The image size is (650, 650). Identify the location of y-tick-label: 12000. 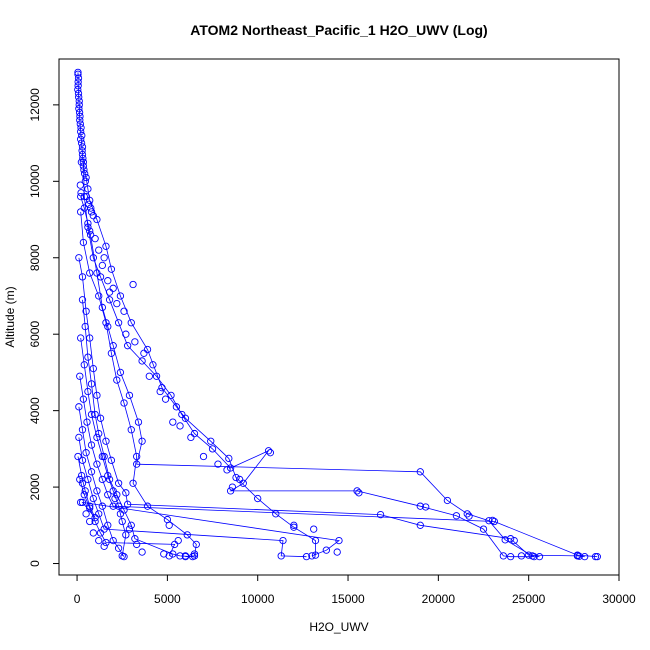
(35, 105).